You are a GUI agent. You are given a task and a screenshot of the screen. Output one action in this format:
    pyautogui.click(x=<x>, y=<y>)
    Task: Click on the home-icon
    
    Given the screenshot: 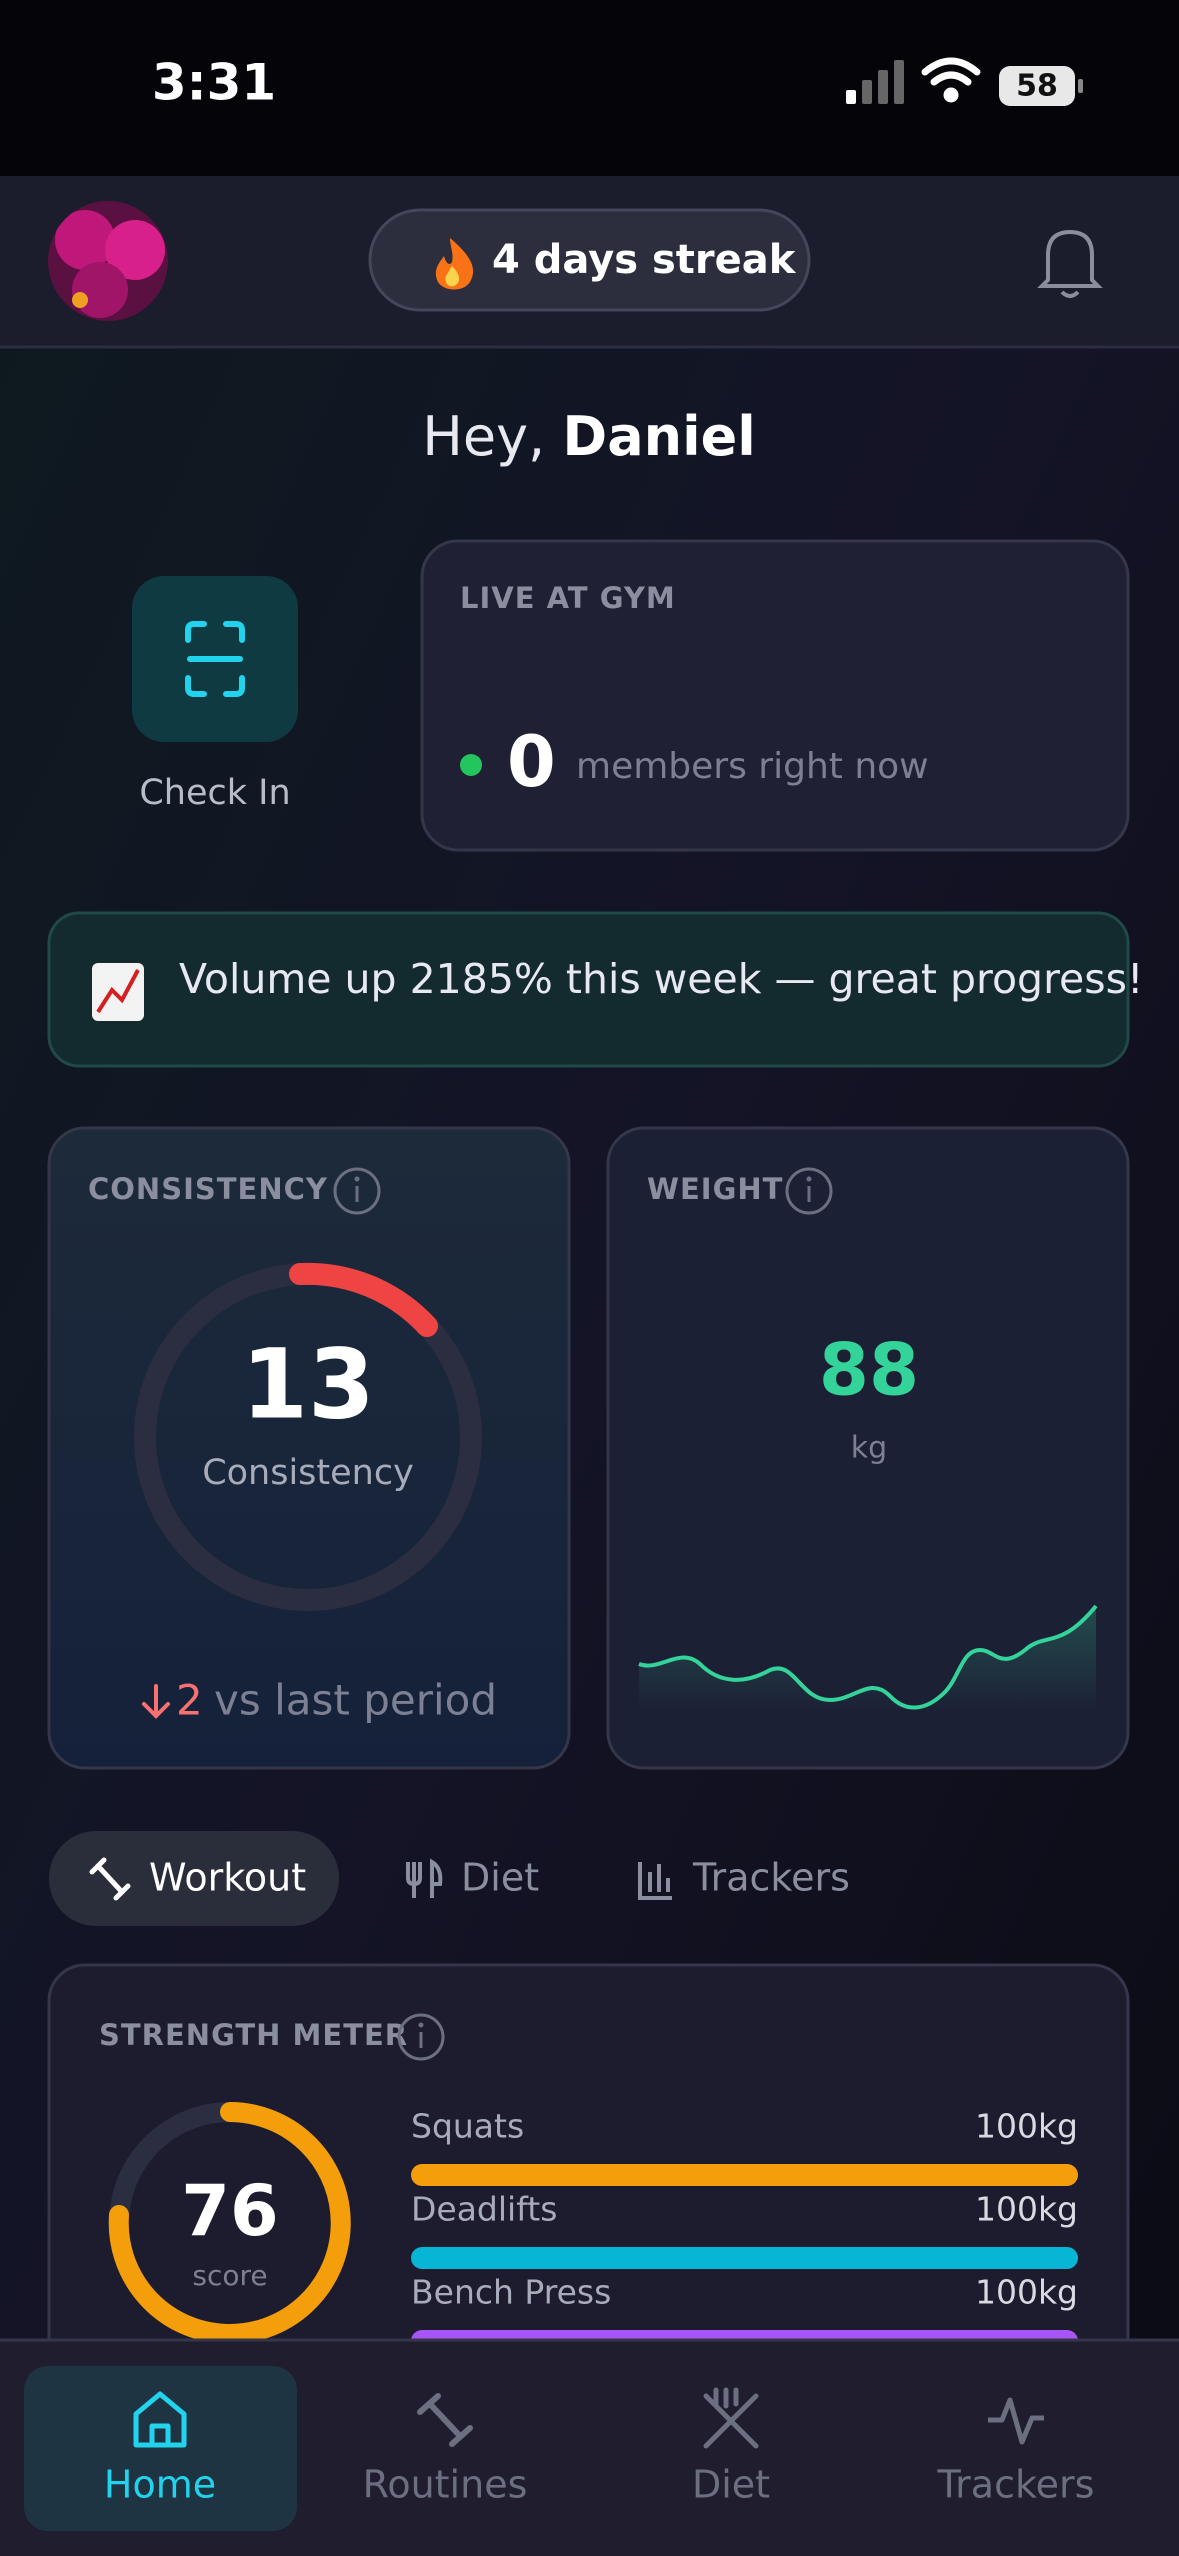 What is the action you would take?
    pyautogui.click(x=160, y=2419)
    